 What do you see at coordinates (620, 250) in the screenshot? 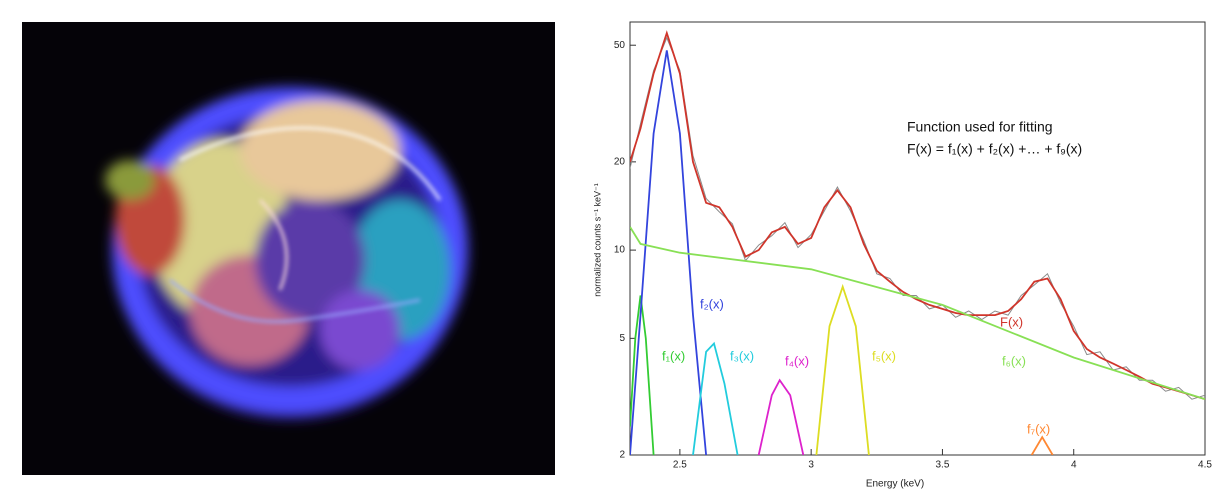
I see `y-tick-label: 10` at bounding box center [620, 250].